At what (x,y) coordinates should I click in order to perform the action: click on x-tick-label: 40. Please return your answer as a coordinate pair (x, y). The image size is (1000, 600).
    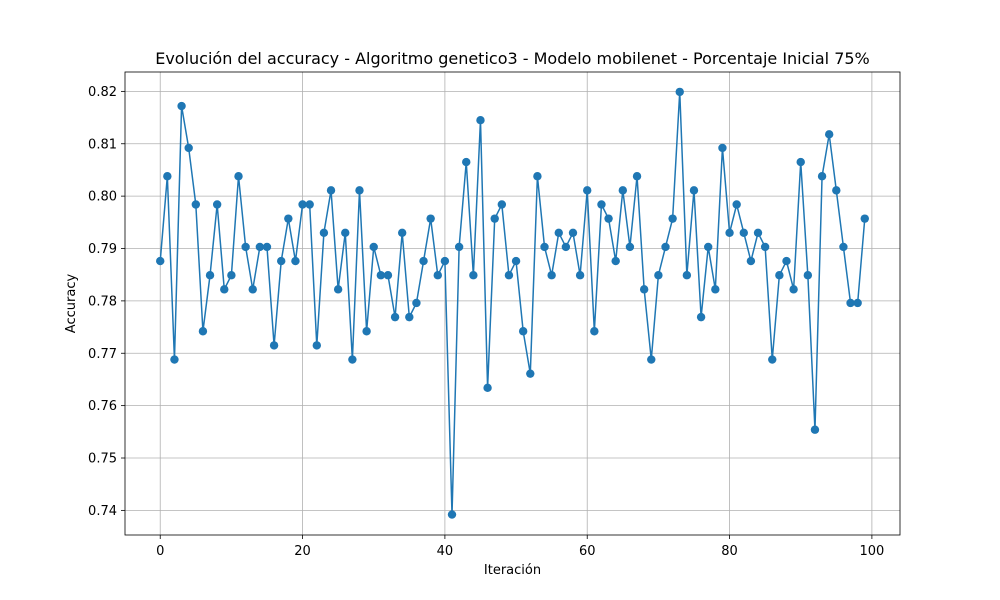
    Looking at the image, I should click on (445, 551).